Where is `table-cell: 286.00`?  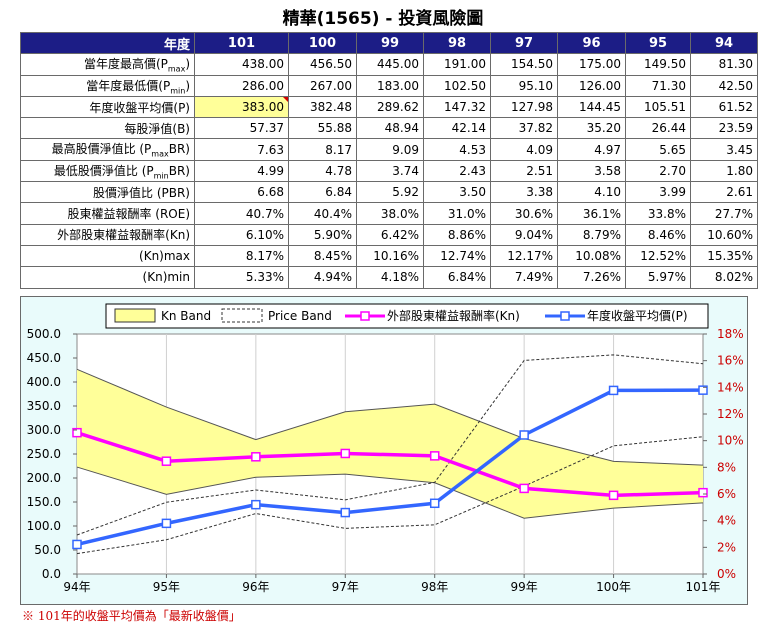 table-cell: 286.00 is located at coordinates (241, 85).